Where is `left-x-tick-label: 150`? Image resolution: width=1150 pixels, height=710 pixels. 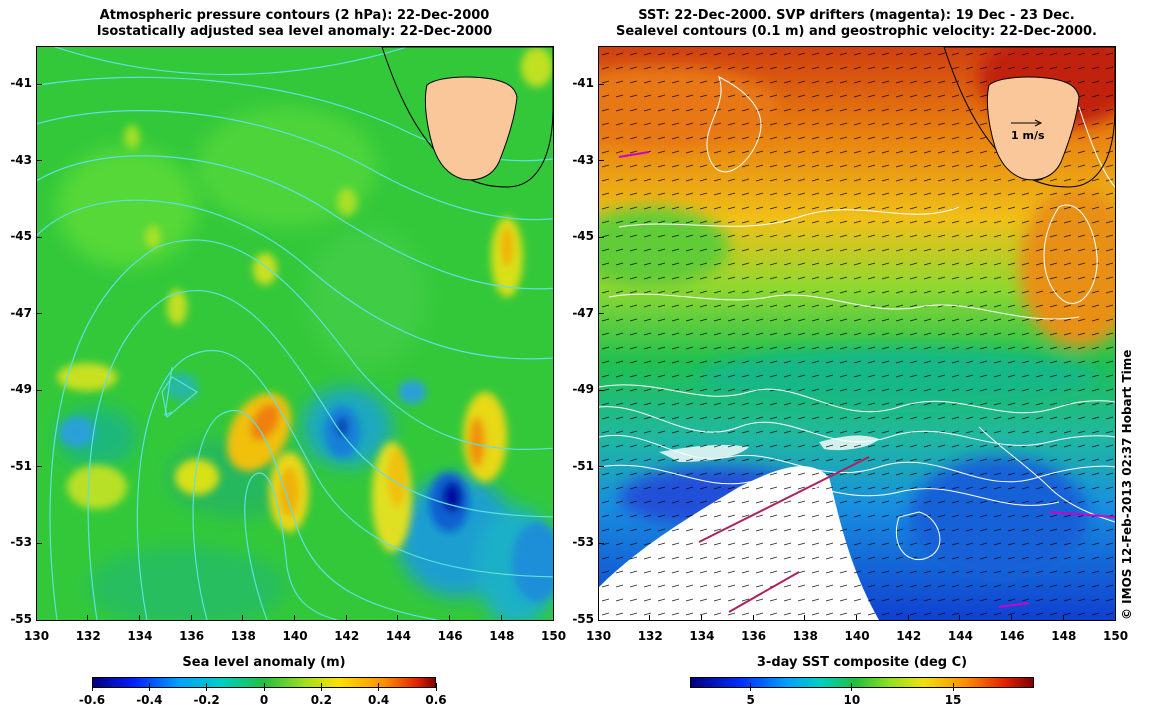
left-x-tick-label: 150 is located at coordinates (554, 636).